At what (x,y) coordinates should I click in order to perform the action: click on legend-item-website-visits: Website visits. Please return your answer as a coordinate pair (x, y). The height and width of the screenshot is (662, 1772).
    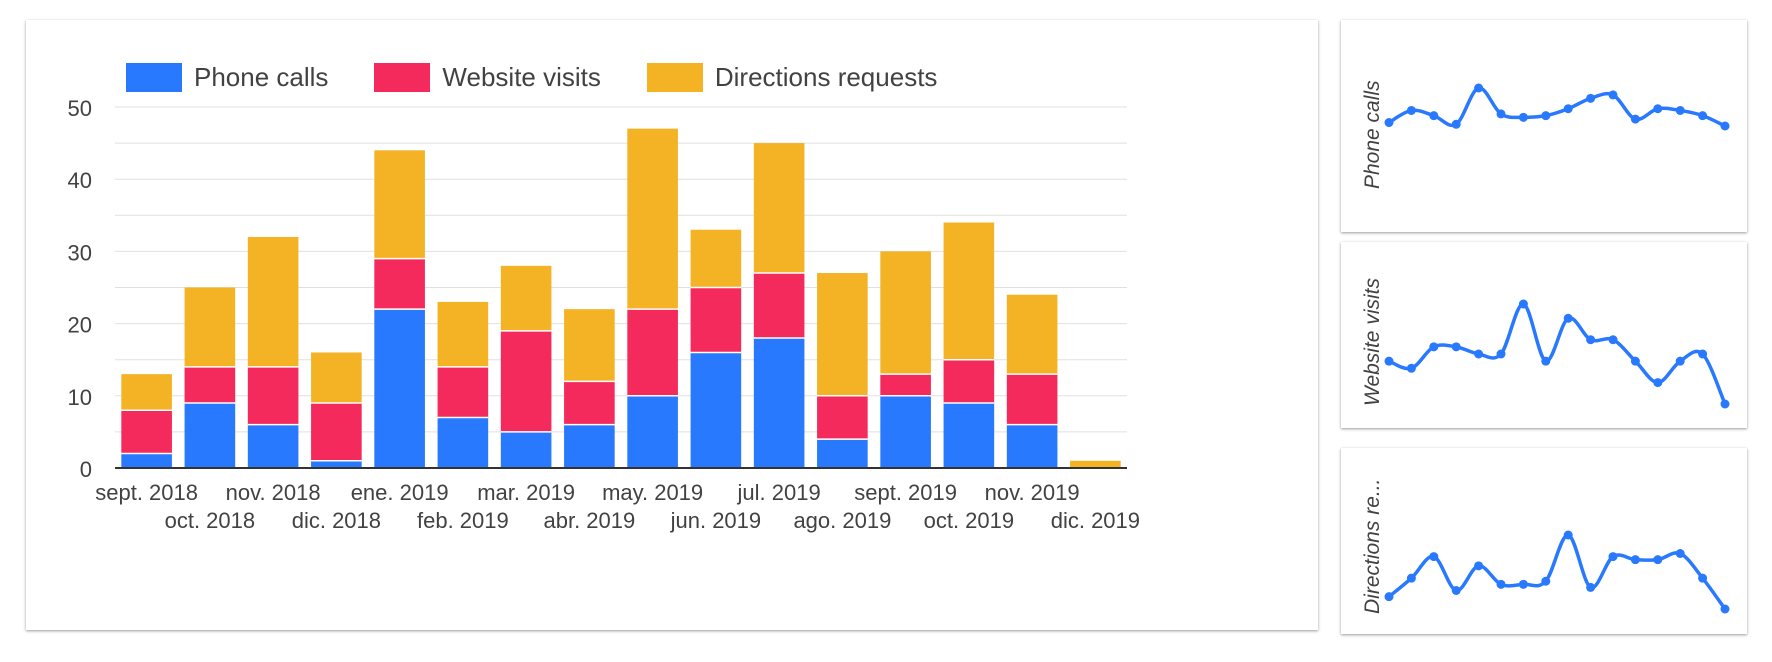
    Looking at the image, I should click on (487, 77).